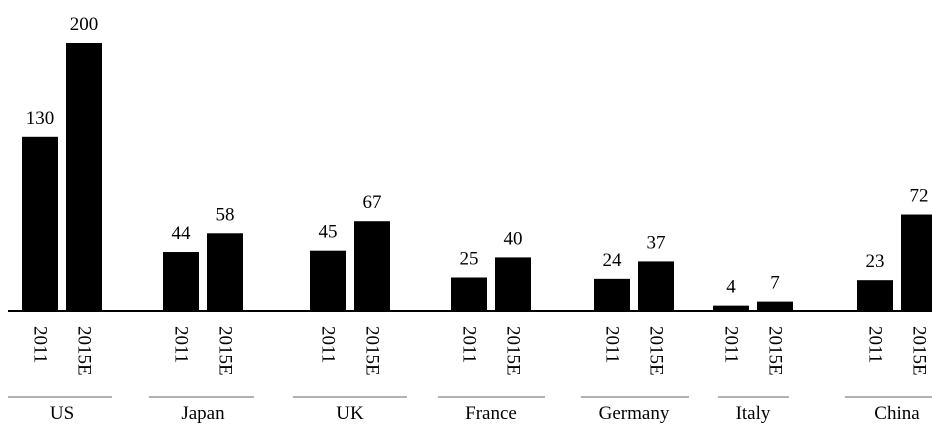 Image resolution: width=932 pixels, height=428 pixels. What do you see at coordinates (372, 202) in the screenshot?
I see `data-label: 67` at bounding box center [372, 202].